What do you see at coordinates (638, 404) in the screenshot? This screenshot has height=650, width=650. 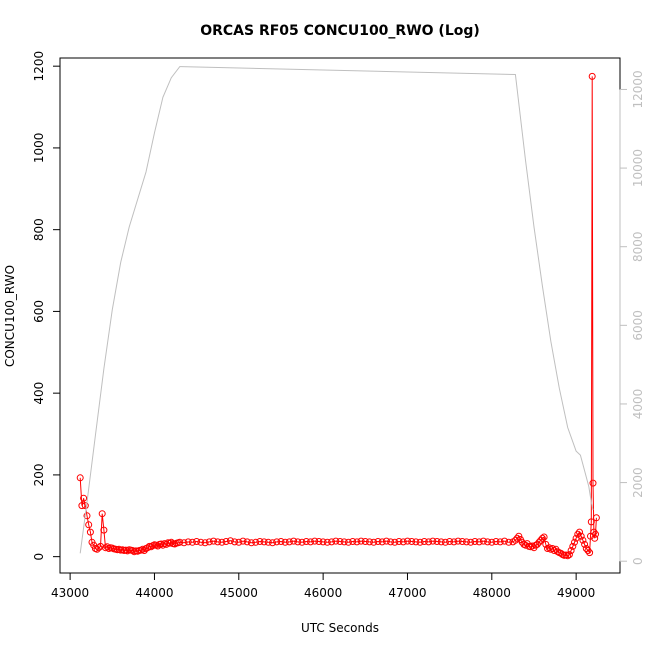 I see `y2-tick-label: 4000` at bounding box center [638, 404].